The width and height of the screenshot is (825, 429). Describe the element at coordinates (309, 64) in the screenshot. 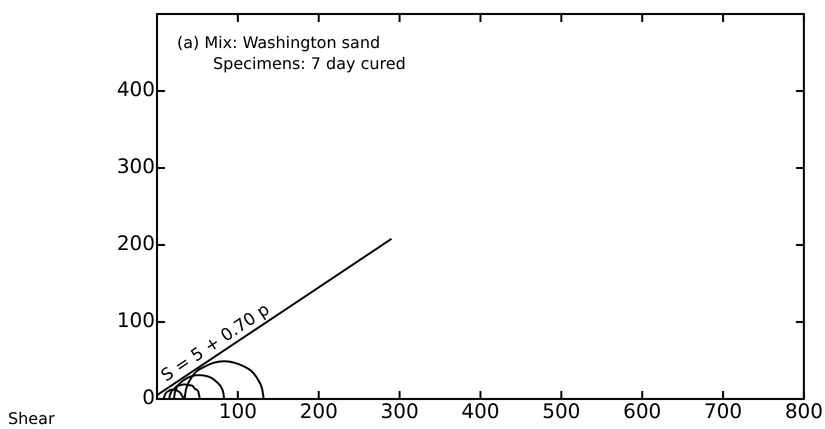

I see `annotation: Specimens: 7 day cured` at that location.